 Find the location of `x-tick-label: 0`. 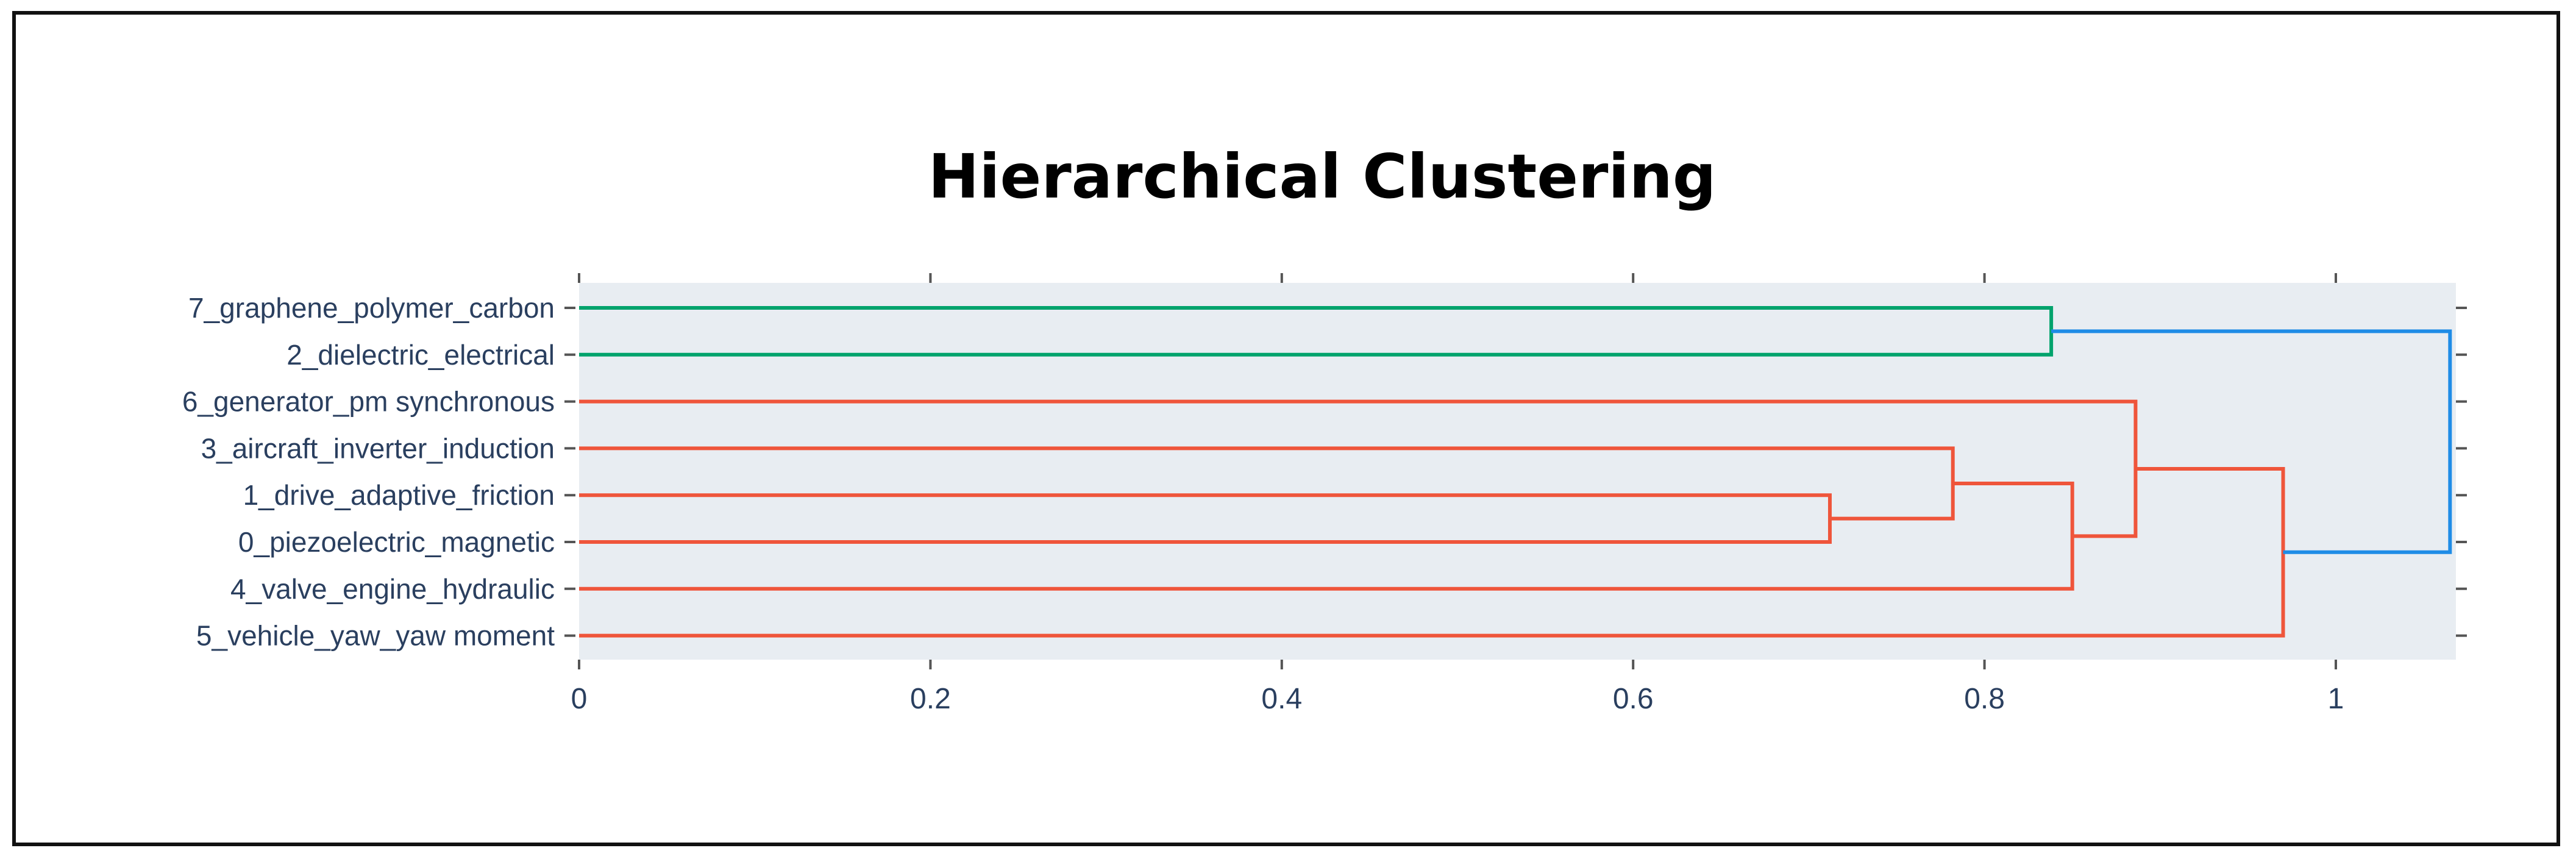

x-tick-label: 0 is located at coordinates (579, 699).